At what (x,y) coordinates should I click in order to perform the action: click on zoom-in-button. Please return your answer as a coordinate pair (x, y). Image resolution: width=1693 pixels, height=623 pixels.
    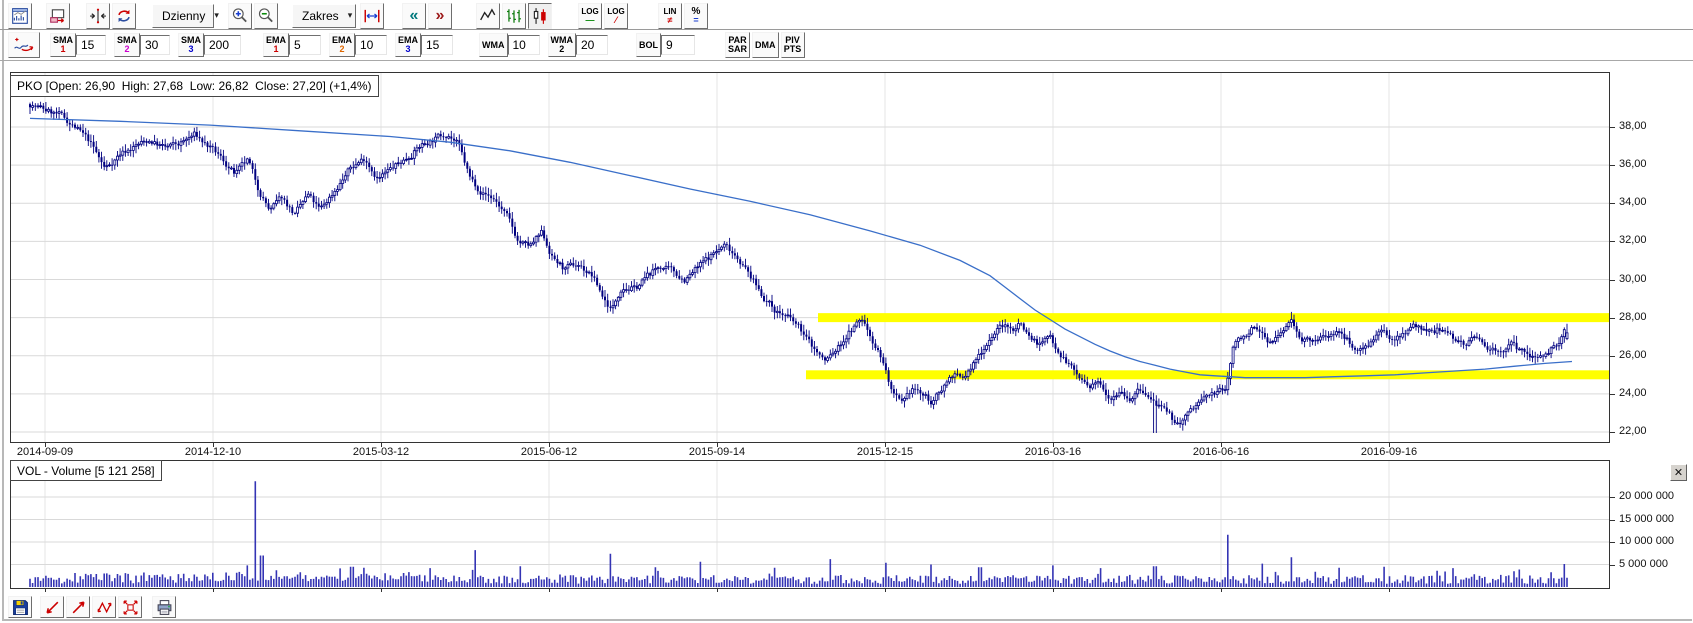
    Looking at the image, I should click on (240, 15).